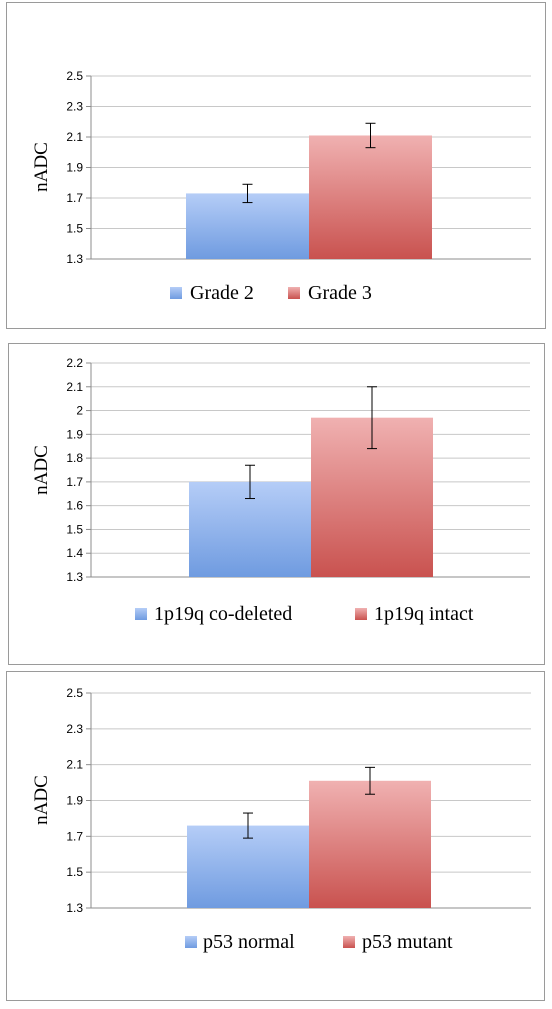  I want to click on y-tick-label: 1.4, so click(74, 553).